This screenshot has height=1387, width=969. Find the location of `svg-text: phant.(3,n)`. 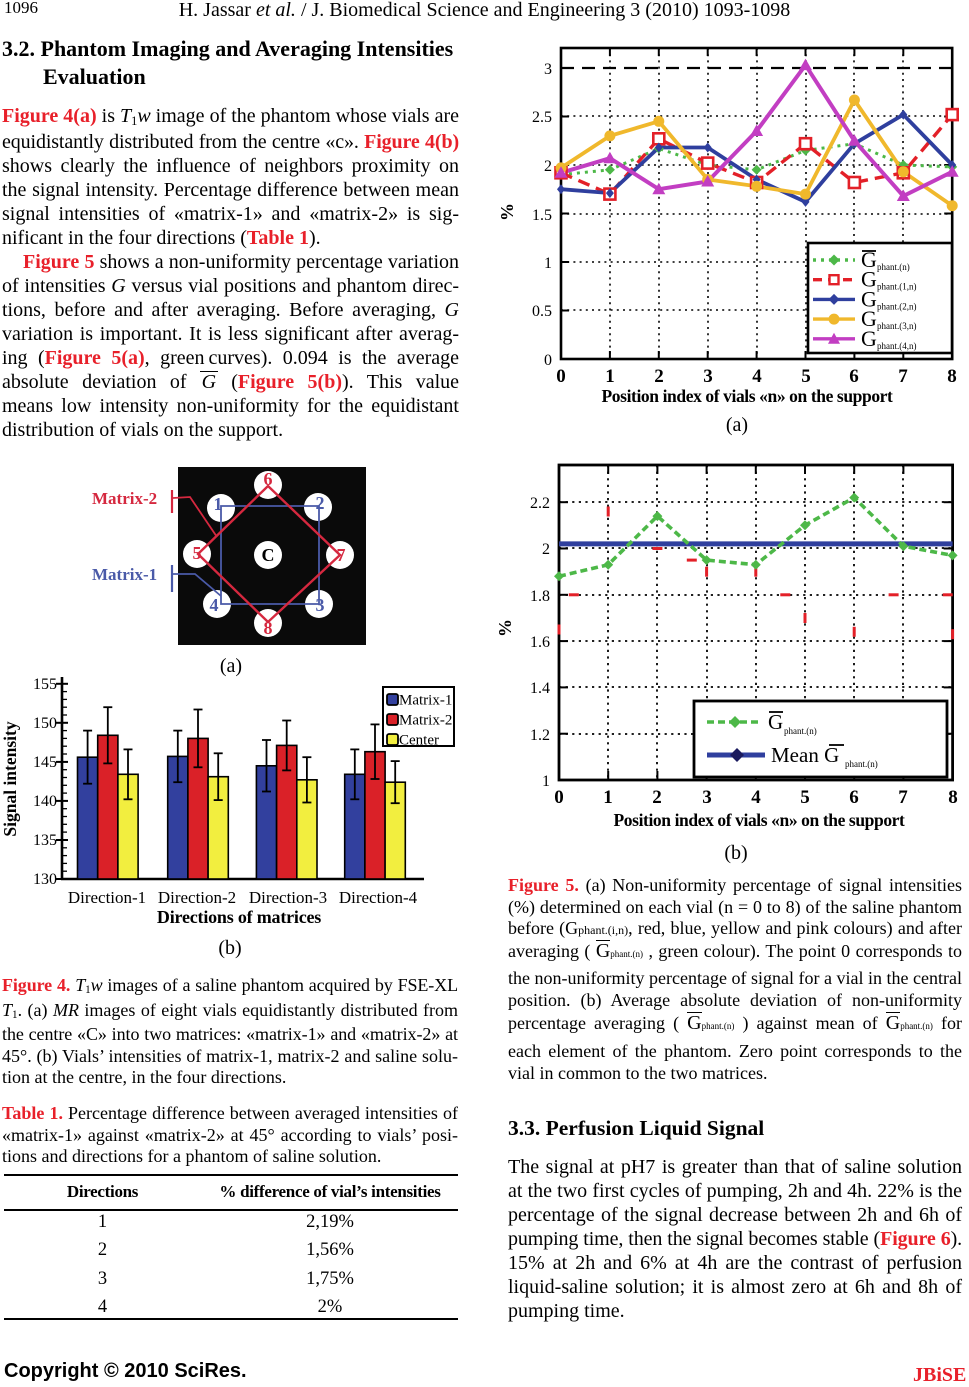

svg-text: phant.(3,n) is located at coordinates (897, 326).